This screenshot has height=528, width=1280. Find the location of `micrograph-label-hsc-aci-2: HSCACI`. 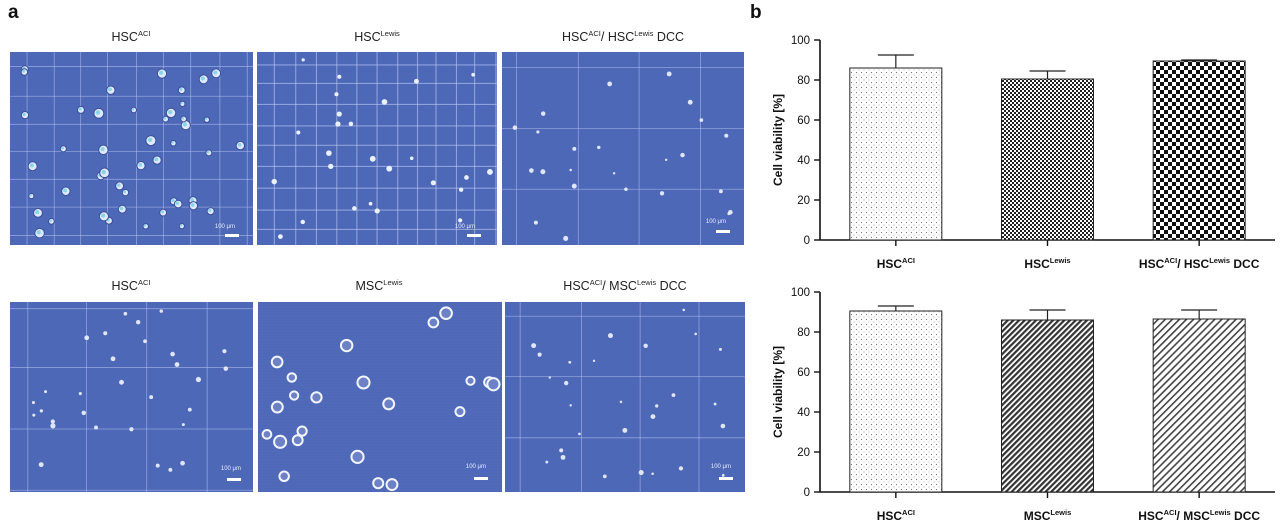

micrograph-label-hsc-aci-2: HSCACI is located at coordinates (131, 285).